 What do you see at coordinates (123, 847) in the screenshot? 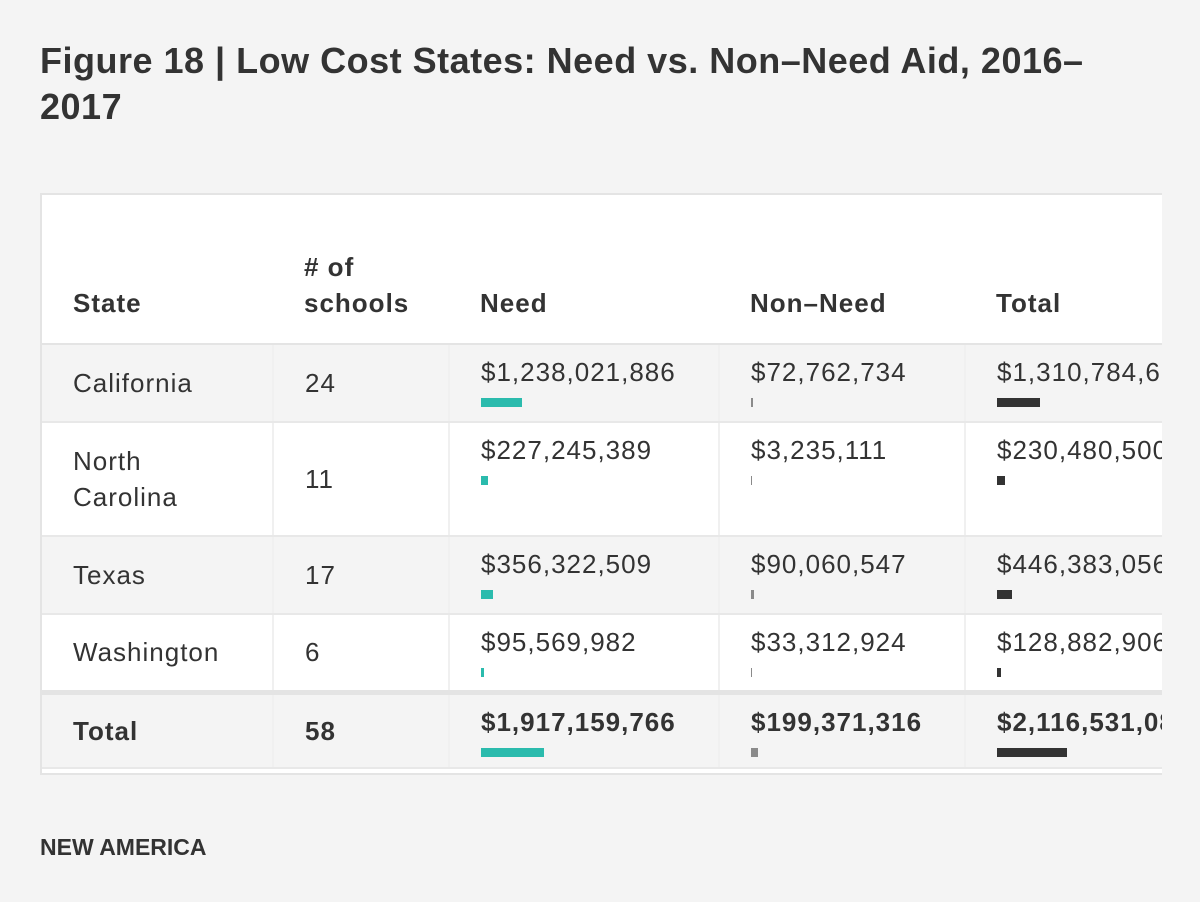
I see `footer: NEW AMERICA` at bounding box center [123, 847].